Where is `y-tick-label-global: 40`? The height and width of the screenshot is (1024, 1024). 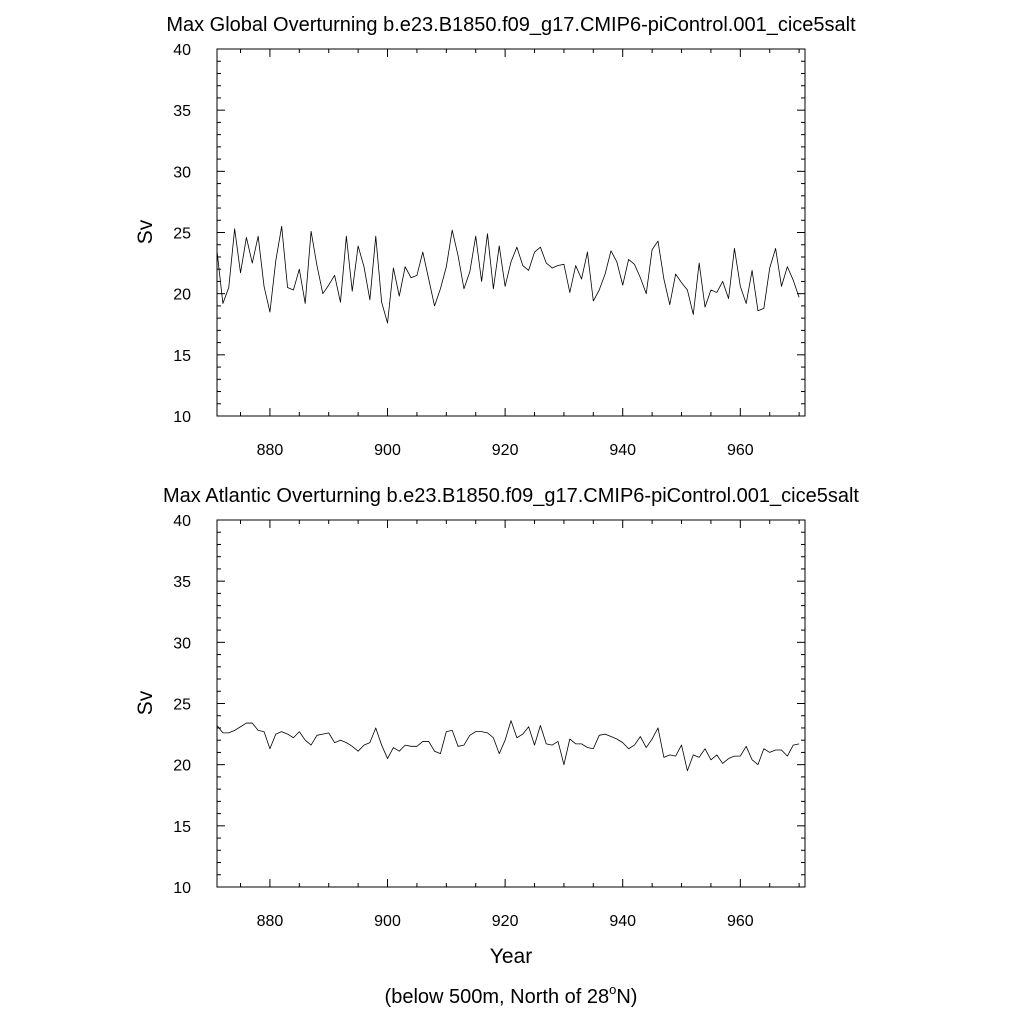 y-tick-label-global: 40 is located at coordinates (182, 50).